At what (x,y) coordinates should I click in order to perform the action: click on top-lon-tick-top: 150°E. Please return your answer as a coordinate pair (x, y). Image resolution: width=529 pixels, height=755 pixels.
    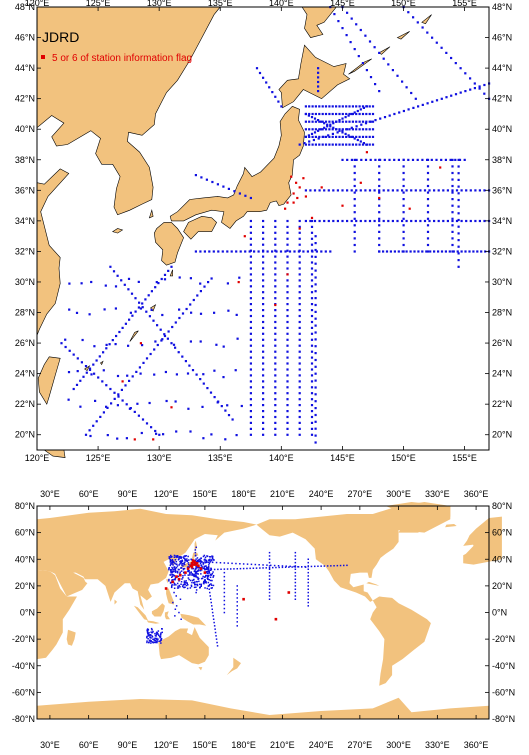
    Looking at the image, I should click on (403, 4).